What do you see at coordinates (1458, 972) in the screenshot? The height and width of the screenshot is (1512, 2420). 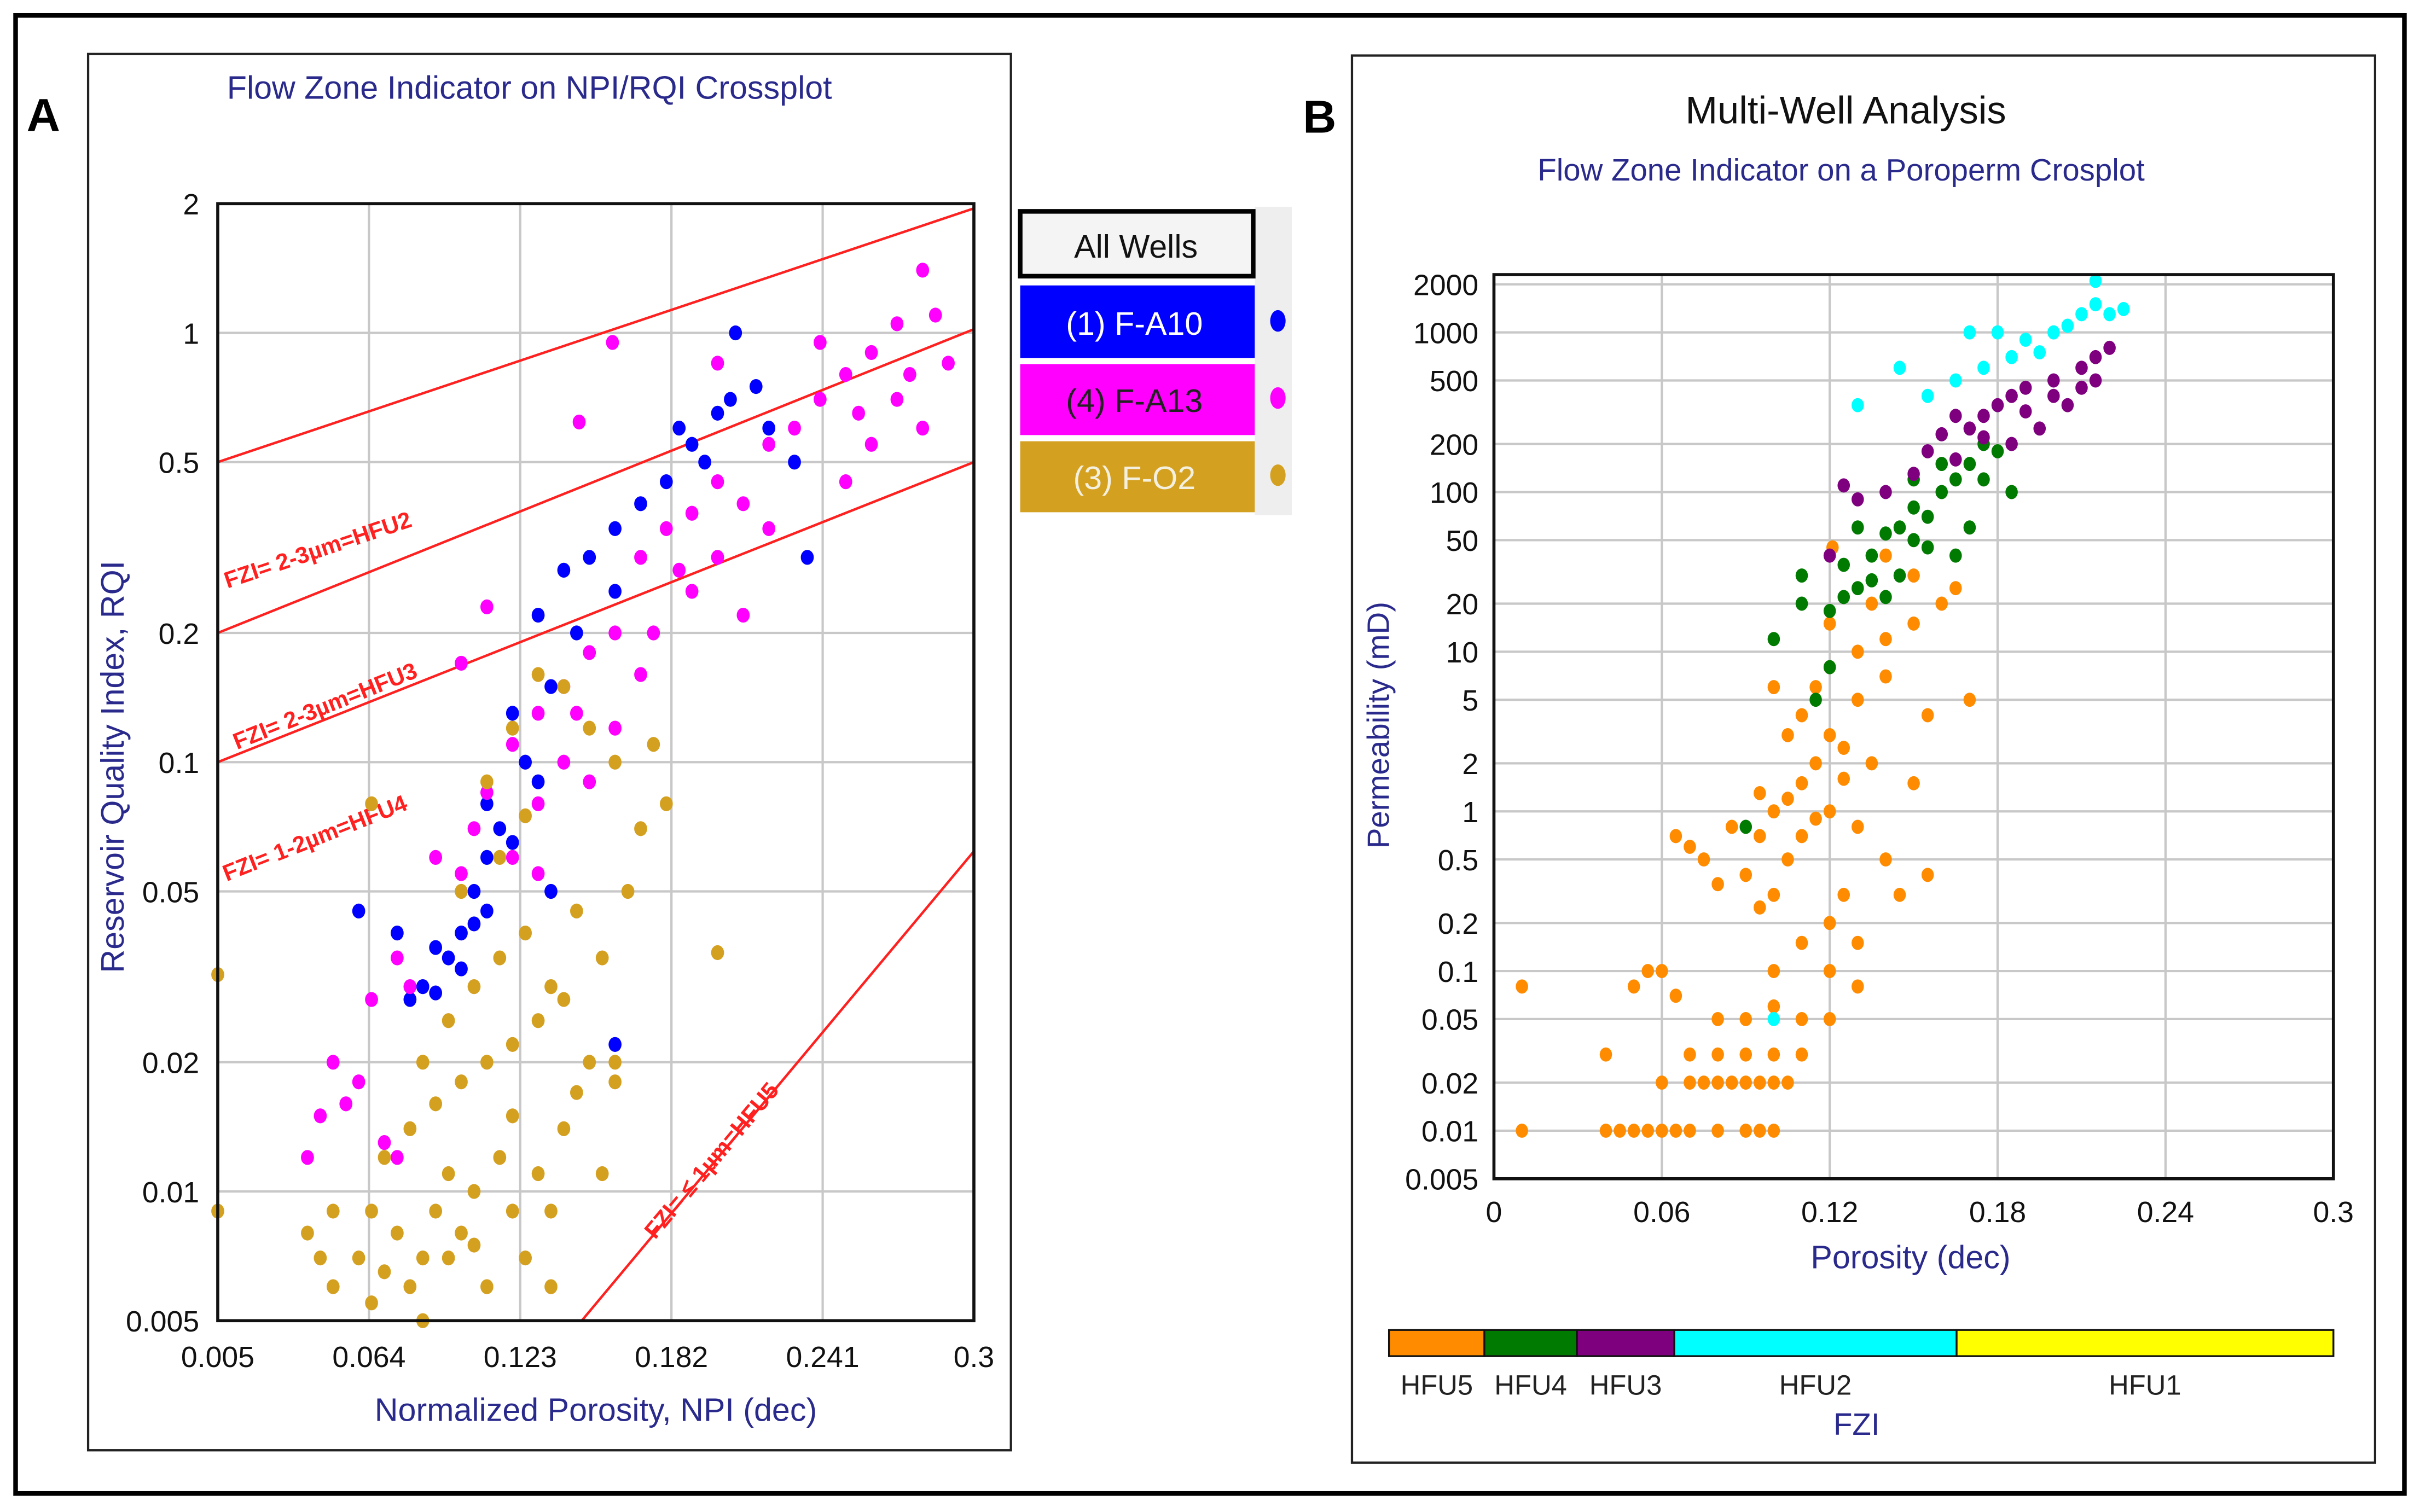 I see `y-tick-label: 0.1` at bounding box center [1458, 972].